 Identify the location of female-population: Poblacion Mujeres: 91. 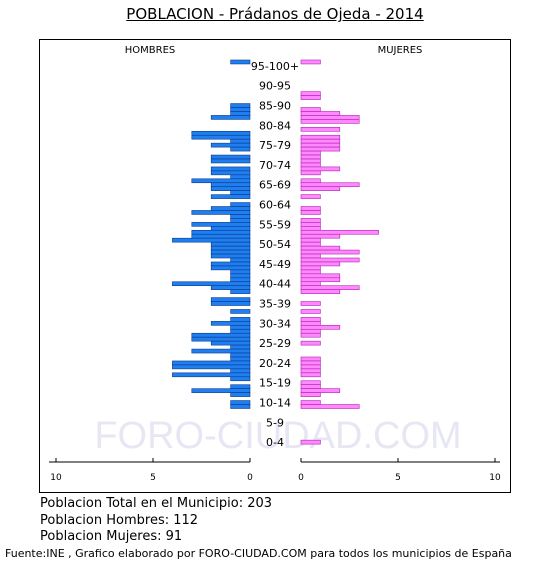
(111, 536).